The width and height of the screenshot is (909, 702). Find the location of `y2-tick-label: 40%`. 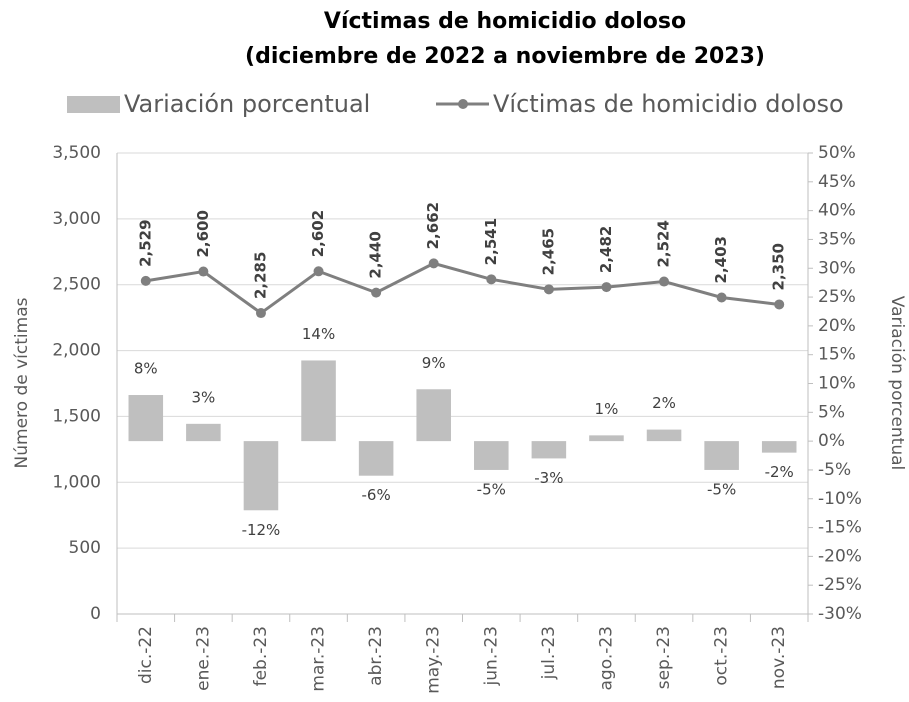

y2-tick-label: 40% is located at coordinates (837, 211).